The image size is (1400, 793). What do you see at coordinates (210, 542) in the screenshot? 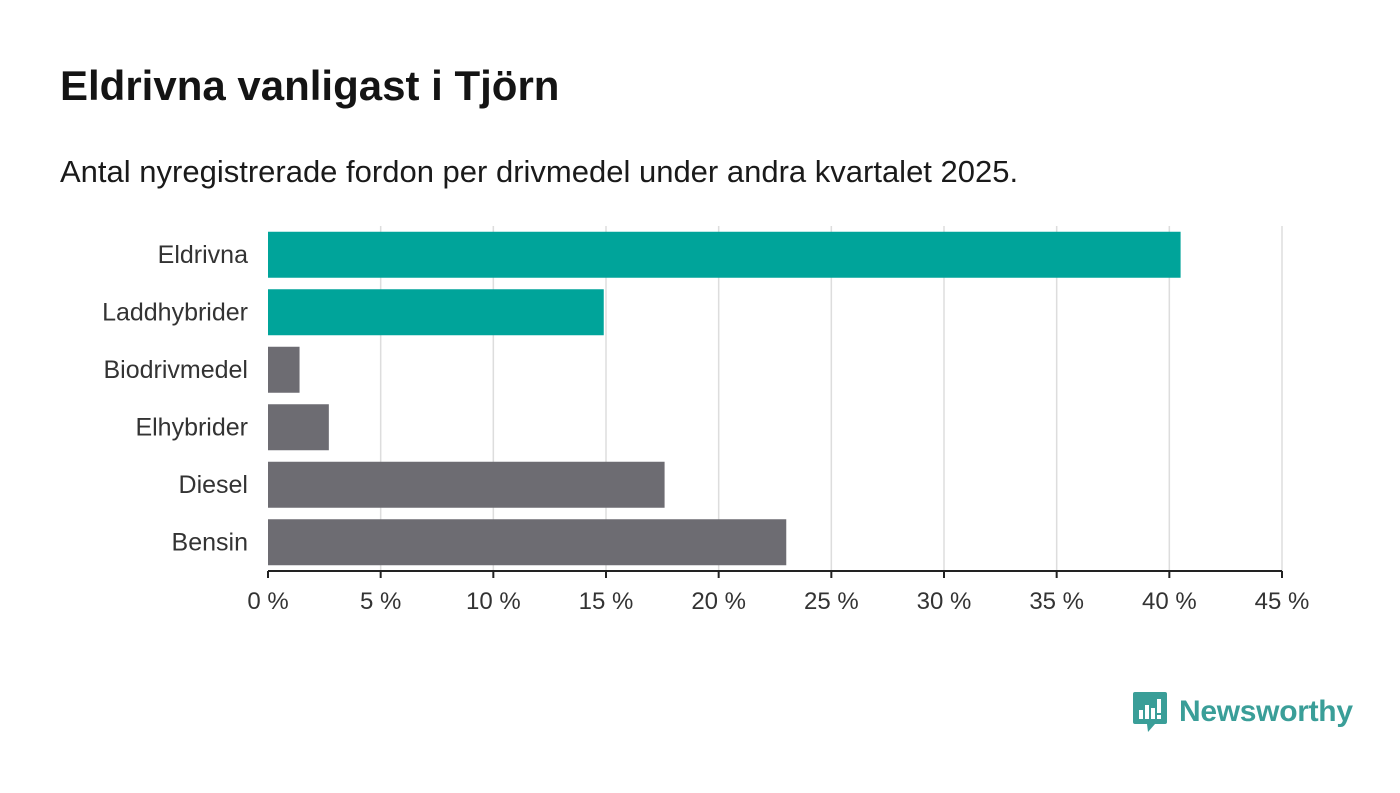
I see `category-label: Bensin` at bounding box center [210, 542].